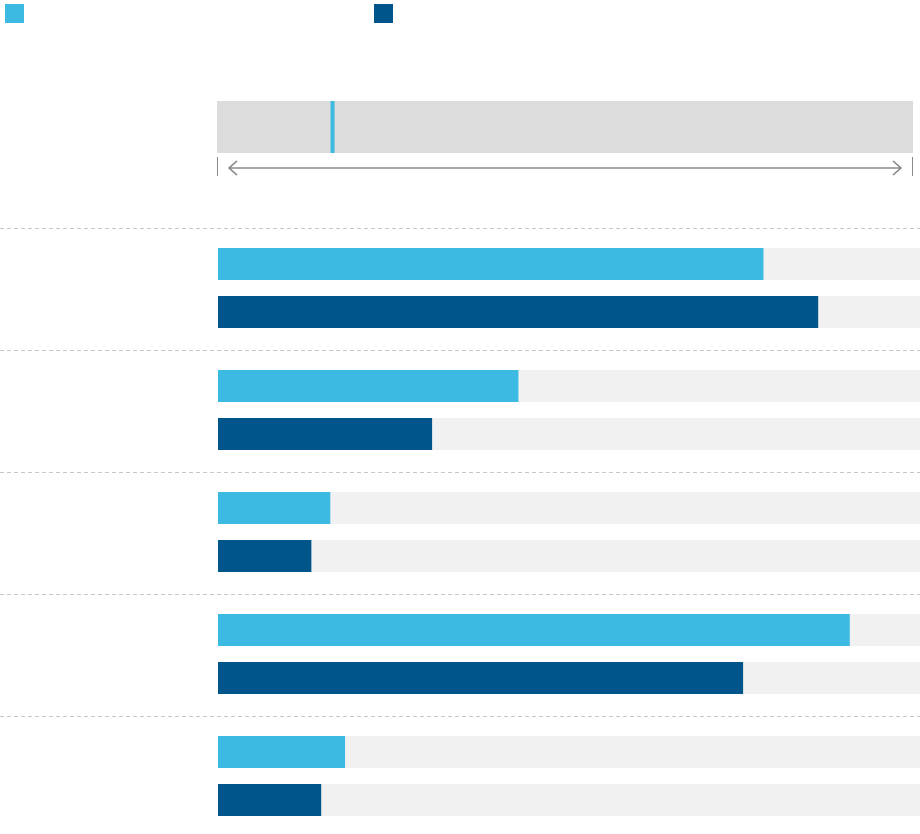 The height and width of the screenshot is (834, 920). What do you see at coordinates (897, 168) in the screenshot?
I see `arrow-right-icon` at bounding box center [897, 168].